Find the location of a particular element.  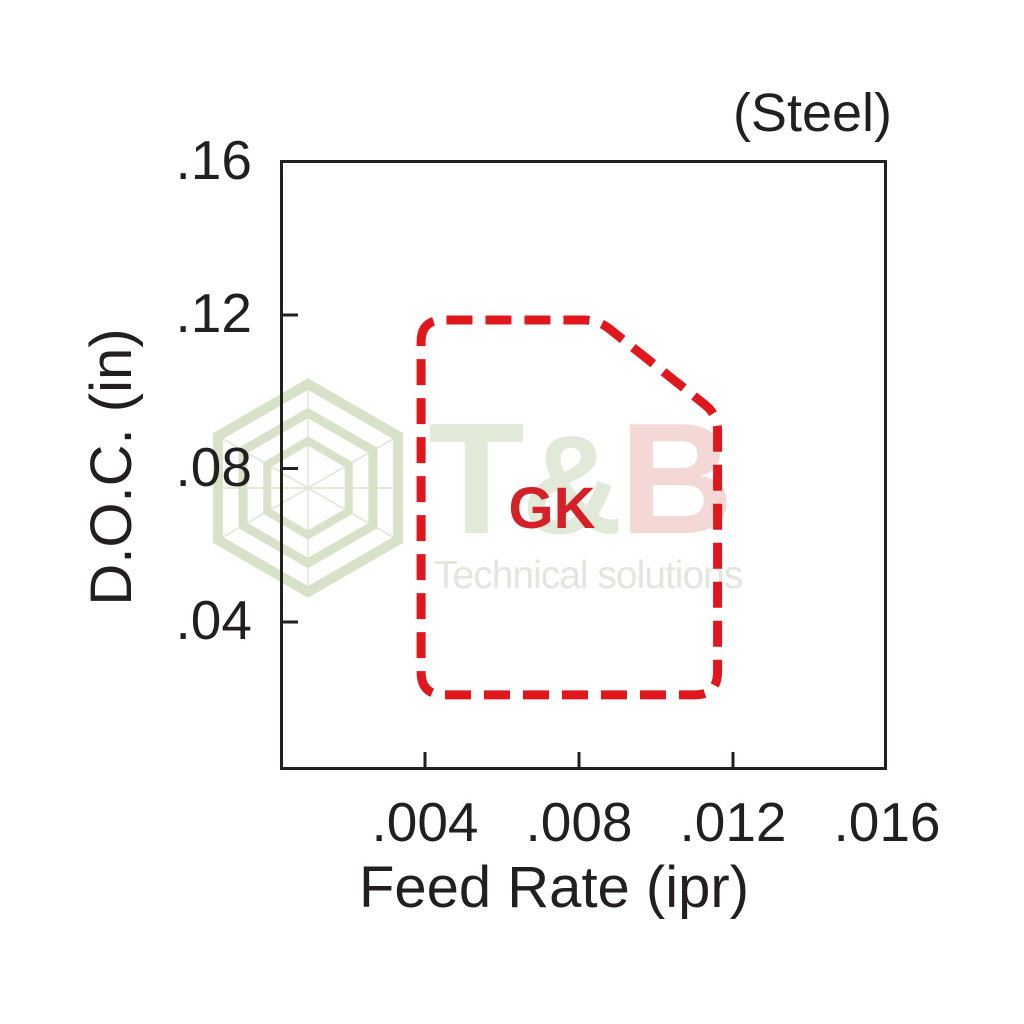

y-tick-label: .04 is located at coordinates (213, 620).